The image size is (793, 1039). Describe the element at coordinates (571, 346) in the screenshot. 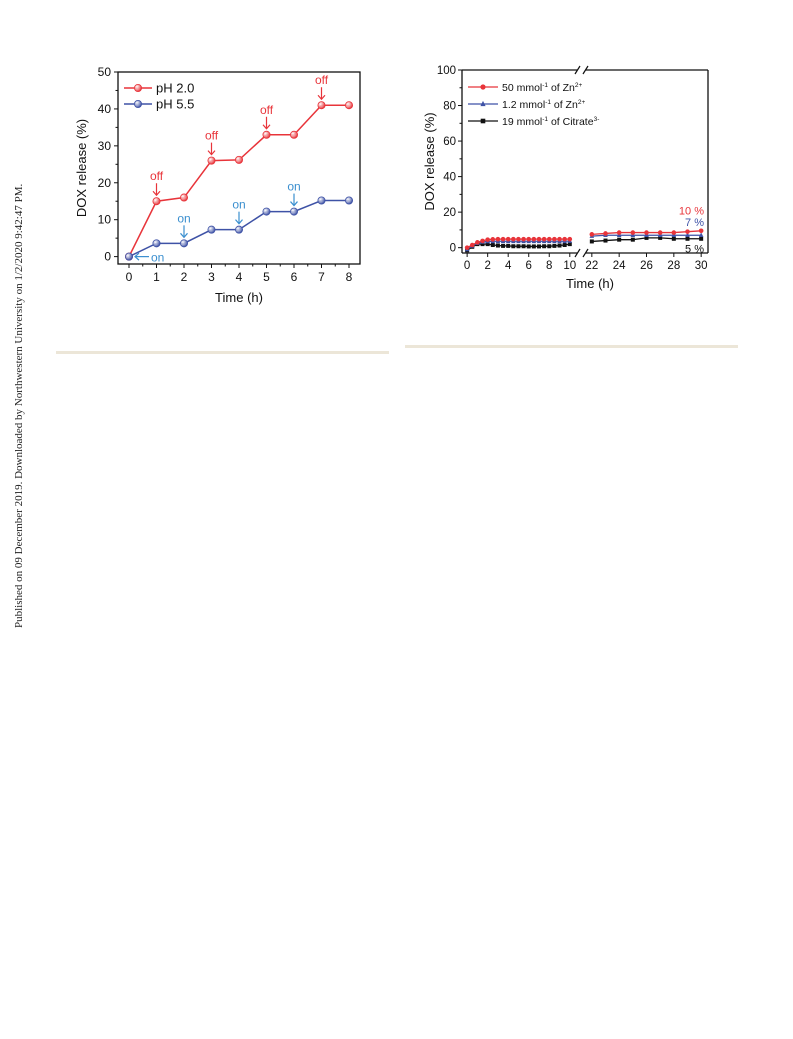

I see `divider-right` at that location.